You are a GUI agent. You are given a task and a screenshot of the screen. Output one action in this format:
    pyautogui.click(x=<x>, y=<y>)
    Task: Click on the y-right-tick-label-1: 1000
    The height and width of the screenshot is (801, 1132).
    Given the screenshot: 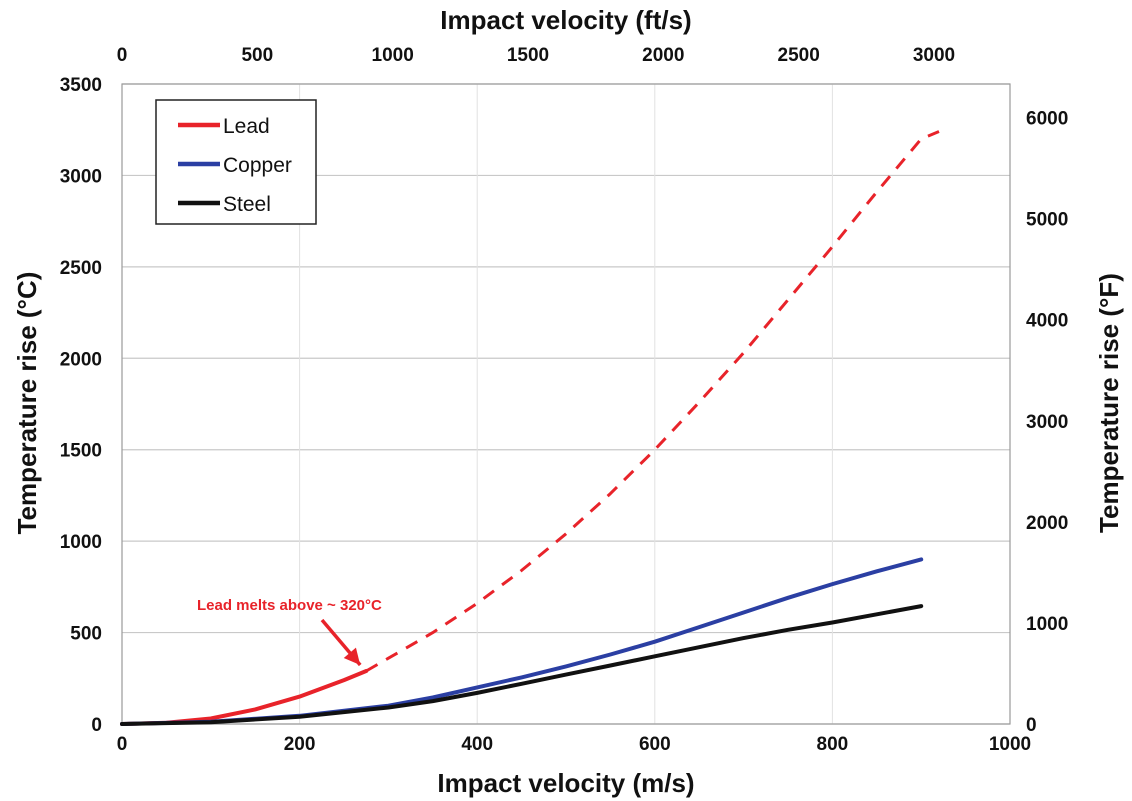 What is the action you would take?
    pyautogui.click(x=1047, y=624)
    